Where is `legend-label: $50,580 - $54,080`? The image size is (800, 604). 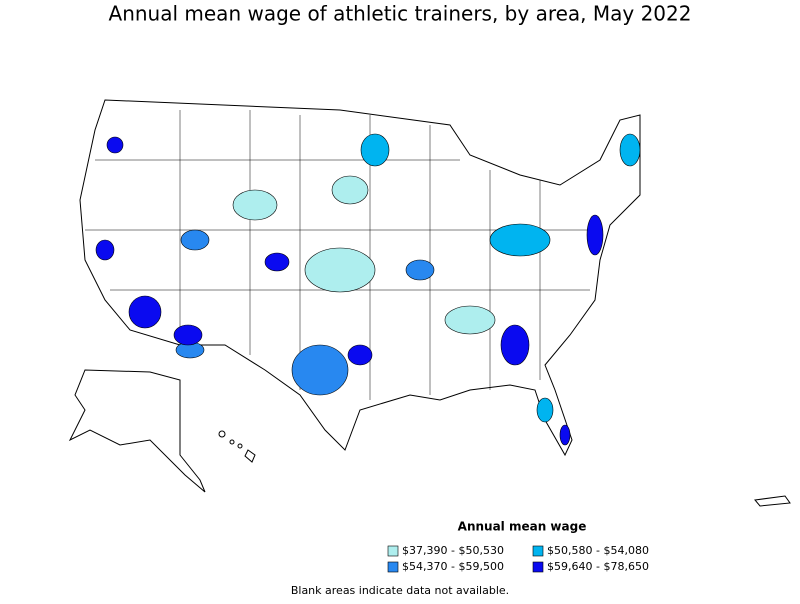 legend-label: $50,580 - $54,080 is located at coordinates (598, 550).